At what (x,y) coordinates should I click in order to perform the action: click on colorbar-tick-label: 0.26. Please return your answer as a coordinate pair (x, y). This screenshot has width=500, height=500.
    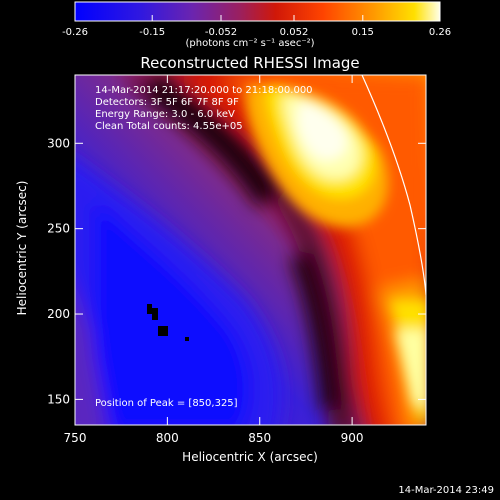
    Looking at the image, I should click on (440, 32).